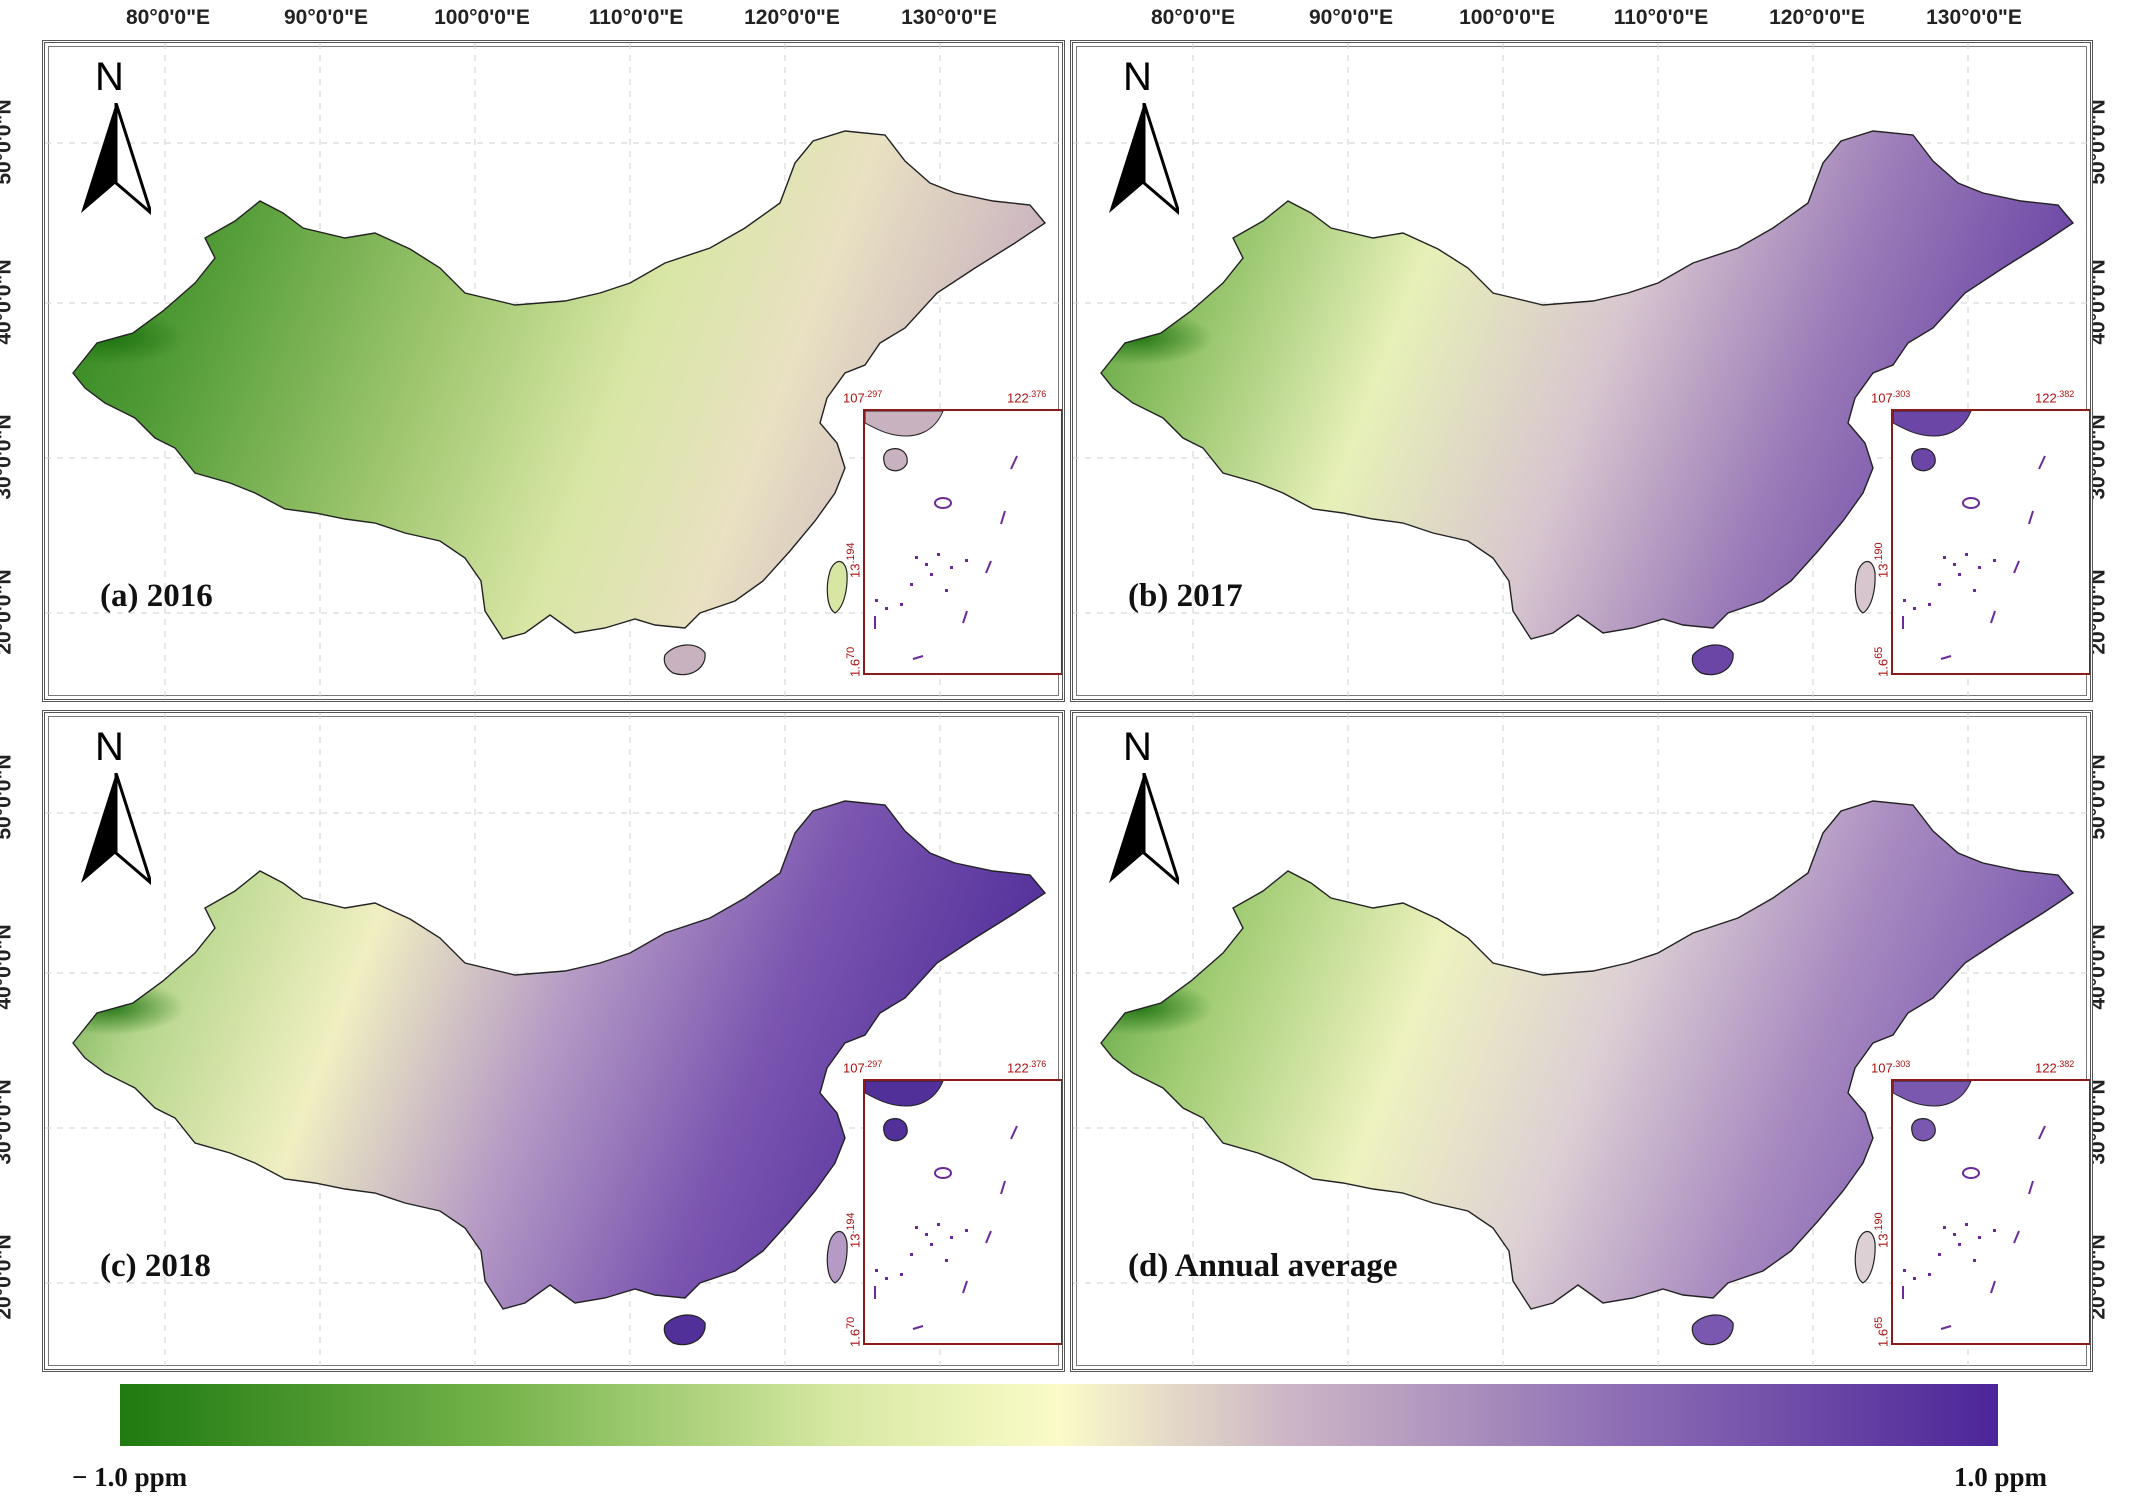 The height and width of the screenshot is (1502, 2134). What do you see at coordinates (155, 1266) in the screenshot?
I see `panel-label: (c) 2018` at bounding box center [155, 1266].